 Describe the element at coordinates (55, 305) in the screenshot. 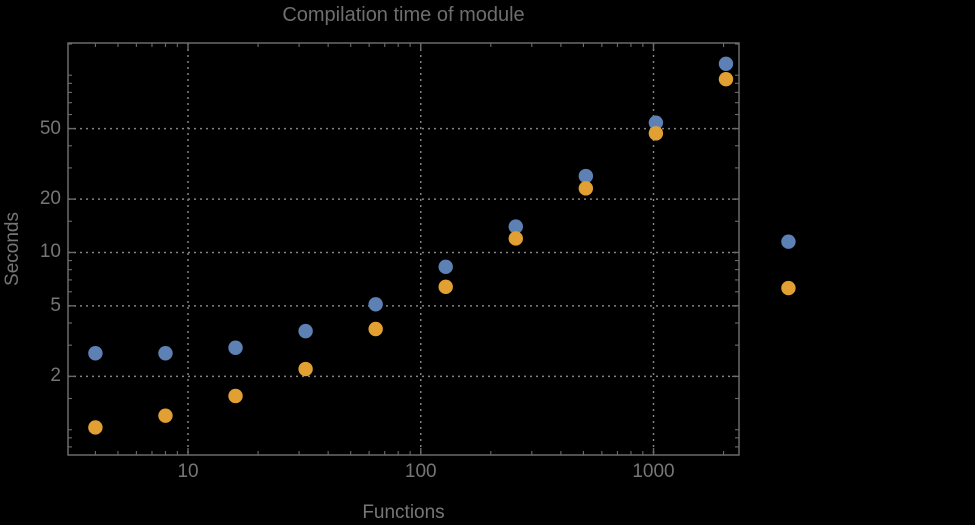

I see `y-tick-label: 5` at that location.